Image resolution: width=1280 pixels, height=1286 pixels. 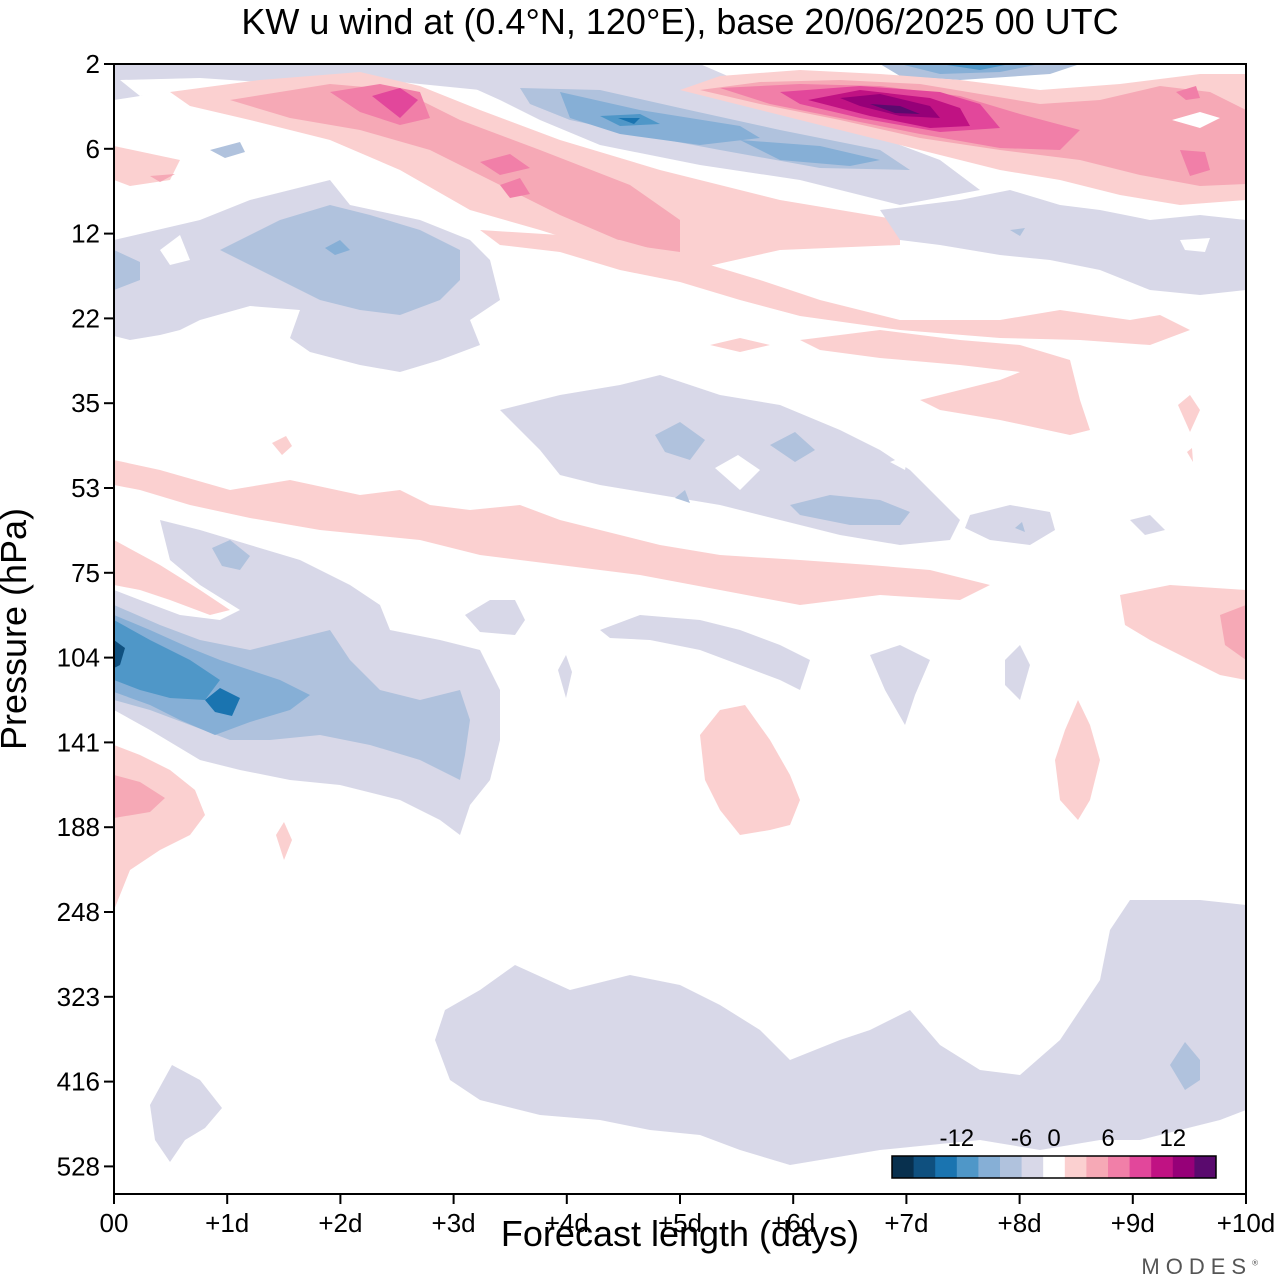 What do you see at coordinates (93, 64) in the screenshot?
I see `y-tick-label: 2` at bounding box center [93, 64].